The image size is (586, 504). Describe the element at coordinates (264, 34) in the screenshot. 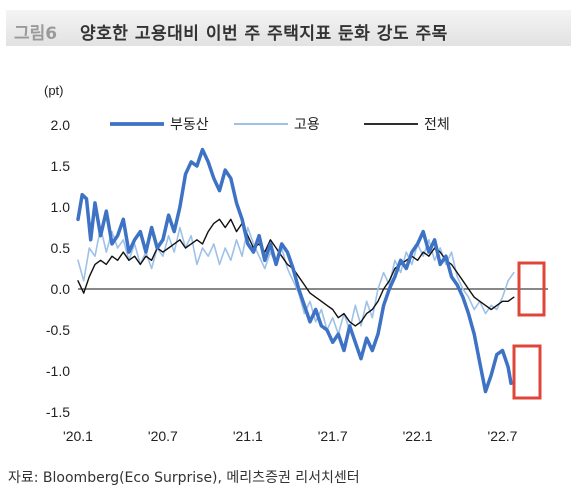

I see `figure-title: 양호한 고용대비 이번 주 주택지표 둔화 강도 주목` at that location.